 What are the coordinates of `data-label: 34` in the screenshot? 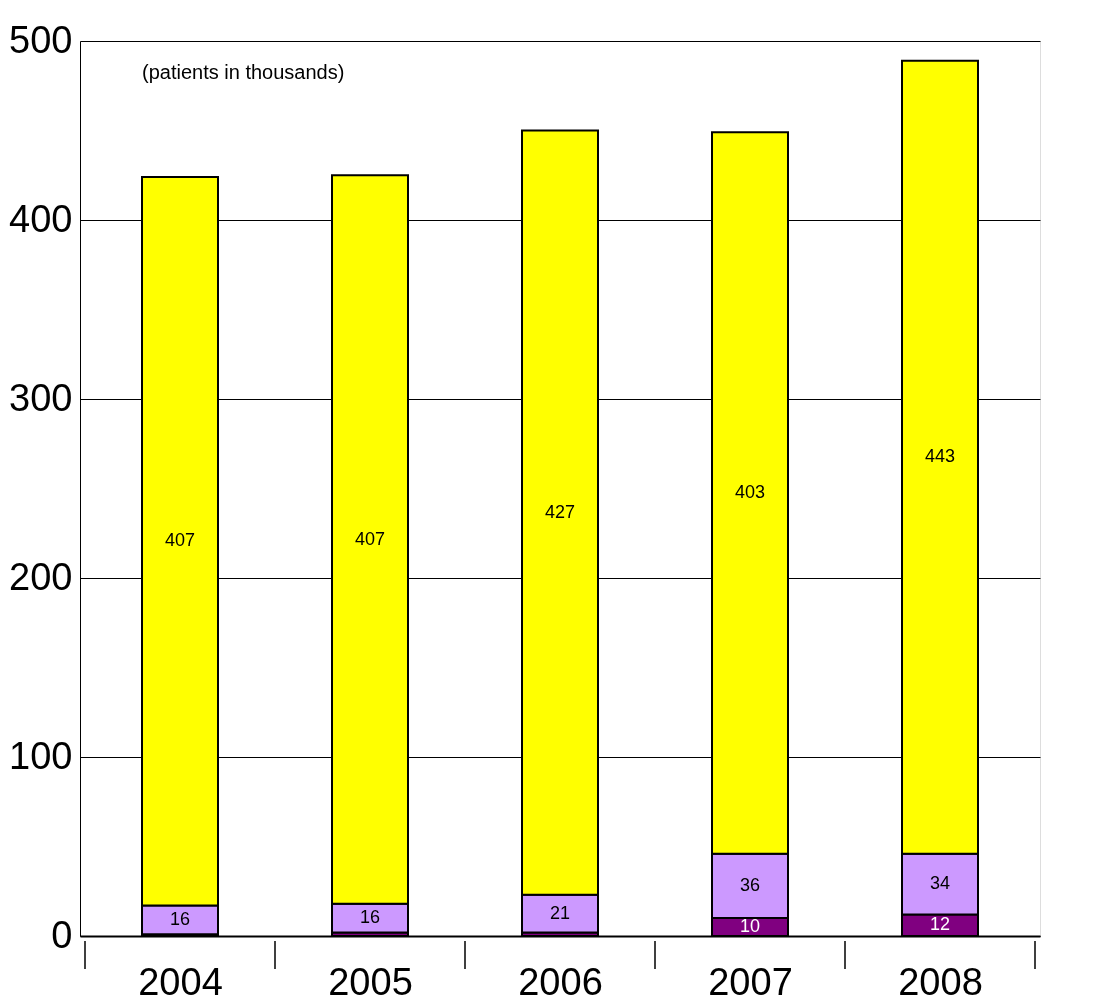 It's located at (940, 883).